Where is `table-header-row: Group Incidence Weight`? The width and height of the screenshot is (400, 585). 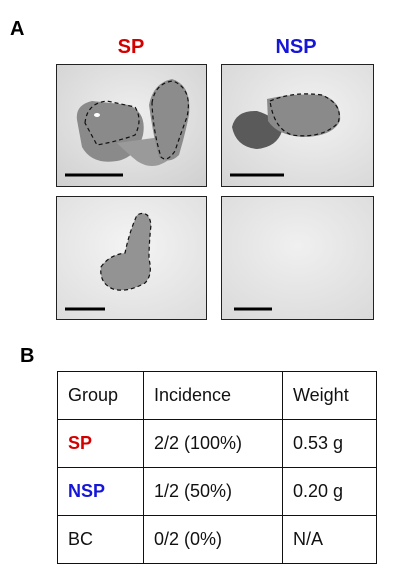 table-header-row: Group Incidence Weight is located at coordinates (217, 395).